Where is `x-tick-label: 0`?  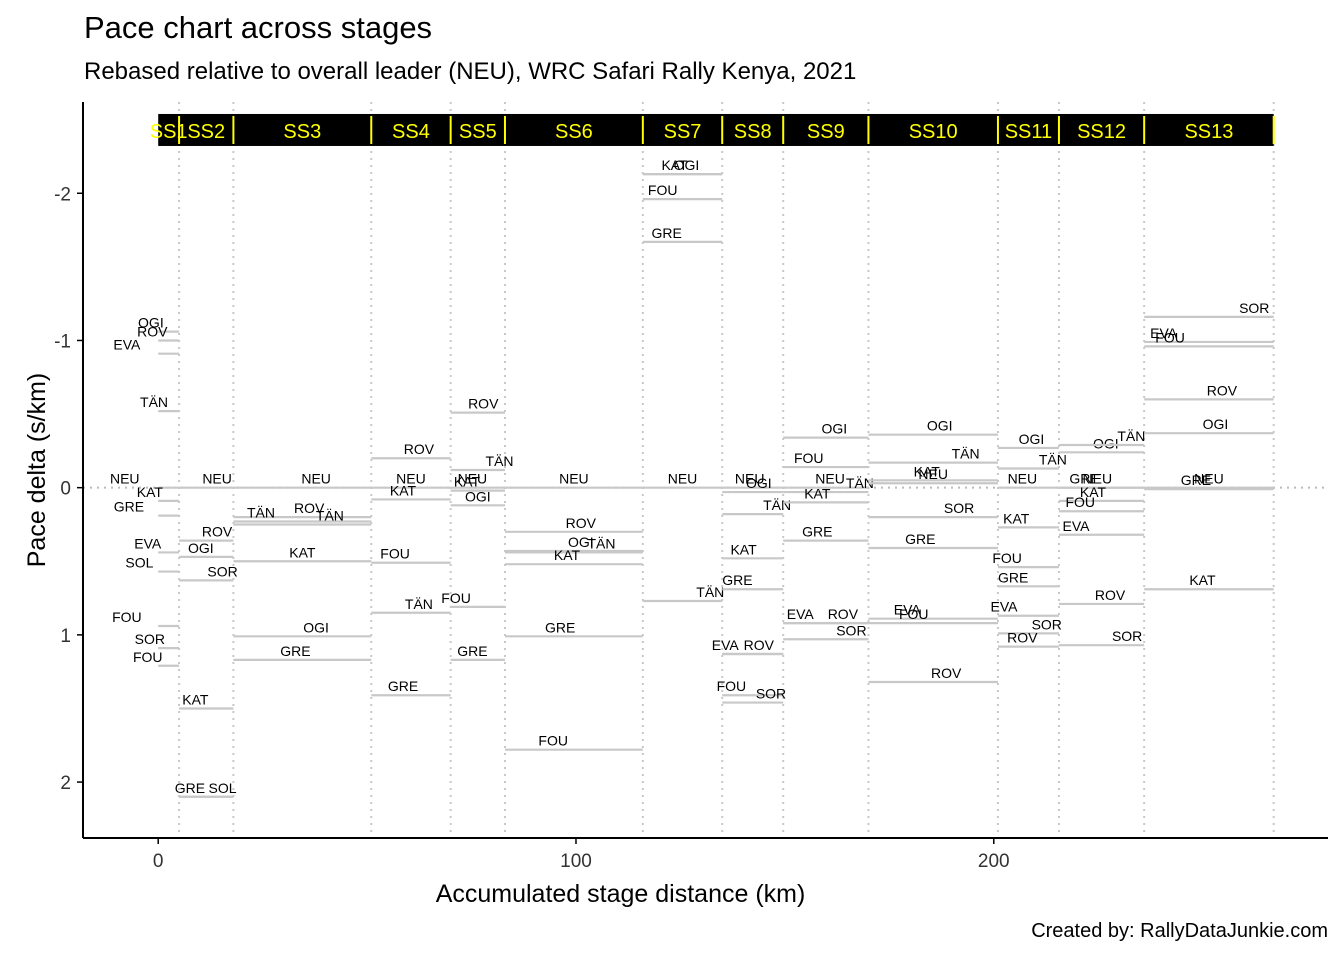
x-tick-label: 0 is located at coordinates (158, 861).